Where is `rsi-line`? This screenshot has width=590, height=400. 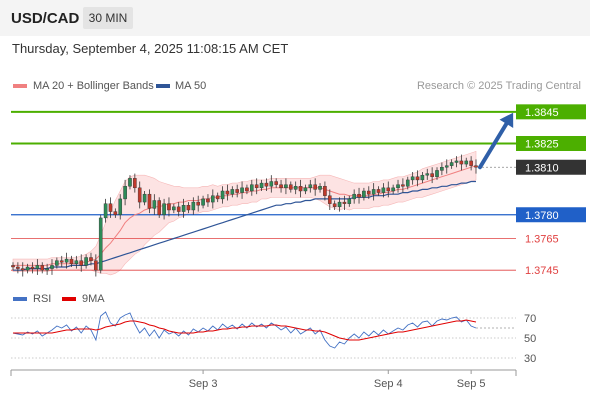 rsi-line is located at coordinates (244, 330).